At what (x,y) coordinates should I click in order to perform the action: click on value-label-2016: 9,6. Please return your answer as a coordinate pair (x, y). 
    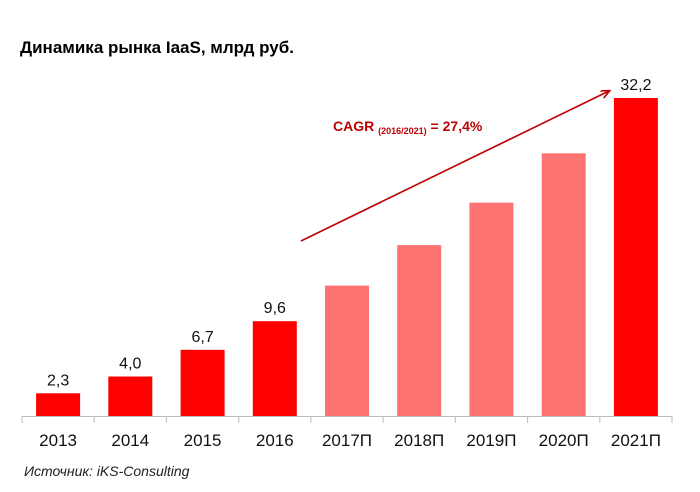
    Looking at the image, I should click on (275, 308).